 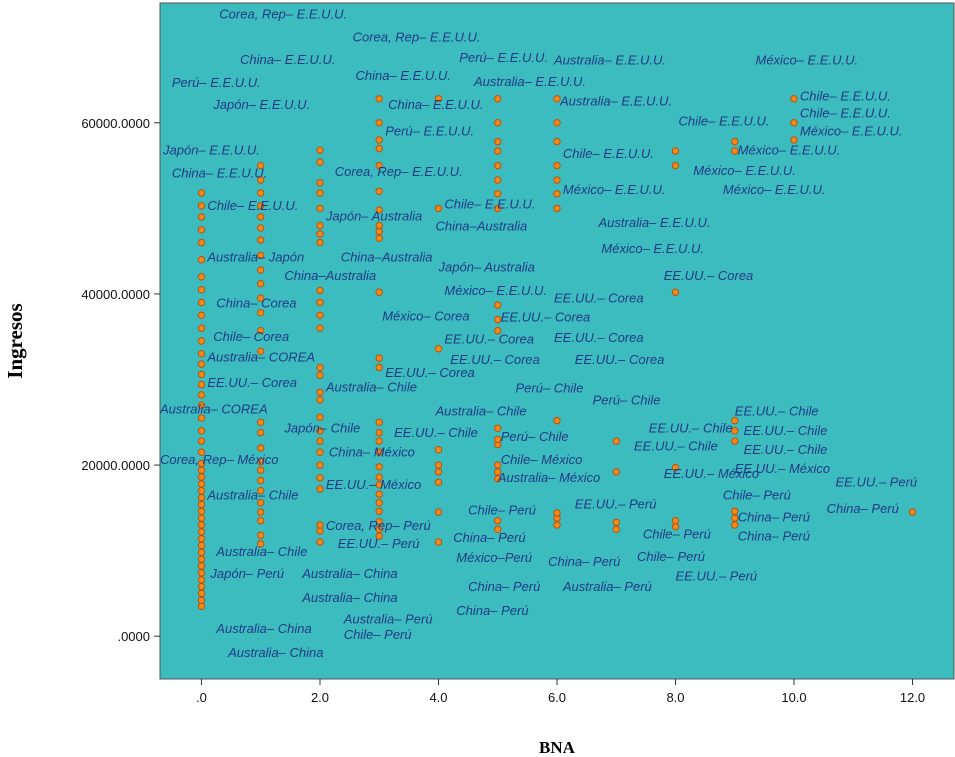 What do you see at coordinates (120, 380) in the screenshot?
I see `y-axis: .0000 20000.0000 40000.0000 60000.0000` at bounding box center [120, 380].